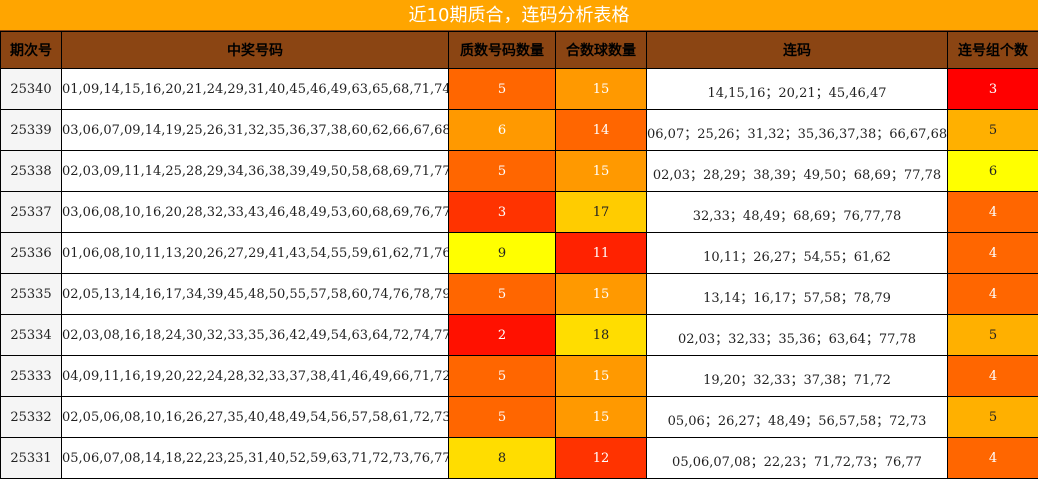 The image size is (1038, 479). Describe the element at coordinates (502, 130) in the screenshot. I see `prime-count-cell: 6` at that location.